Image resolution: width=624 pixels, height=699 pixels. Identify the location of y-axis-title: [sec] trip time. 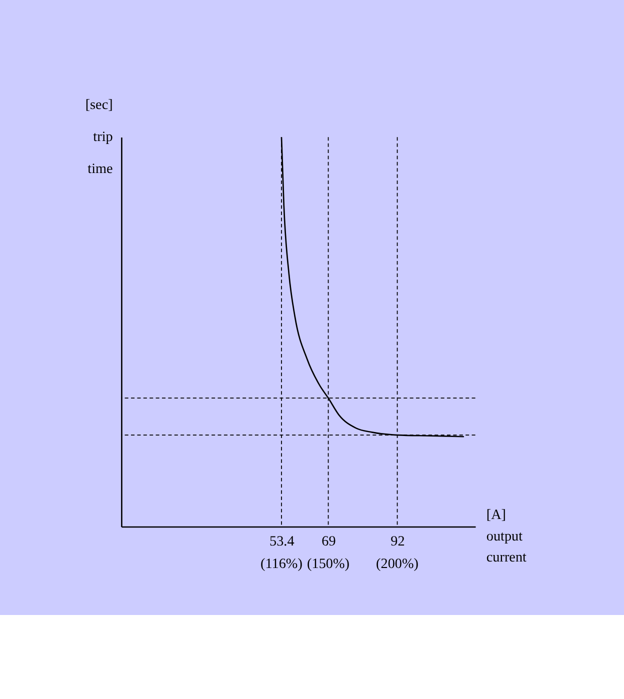
(99, 137).